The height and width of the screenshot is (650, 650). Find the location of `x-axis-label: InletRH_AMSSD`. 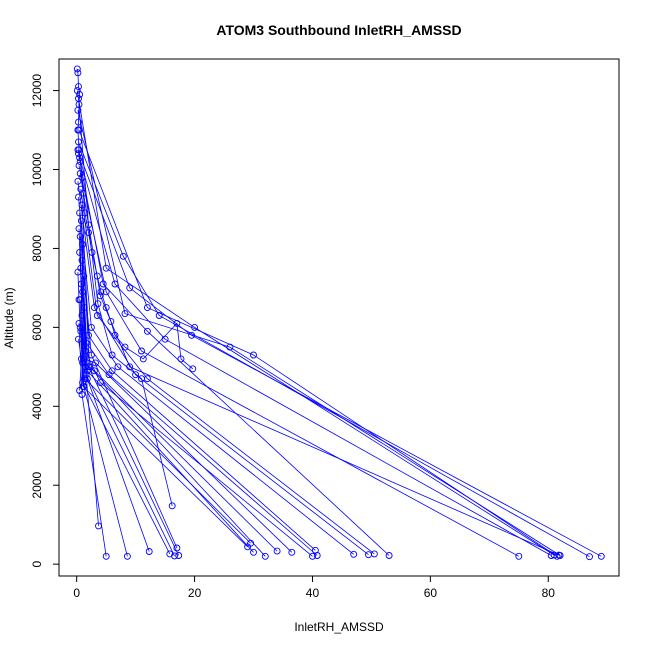

x-axis-label: InletRH_AMSSD is located at coordinates (339, 627).